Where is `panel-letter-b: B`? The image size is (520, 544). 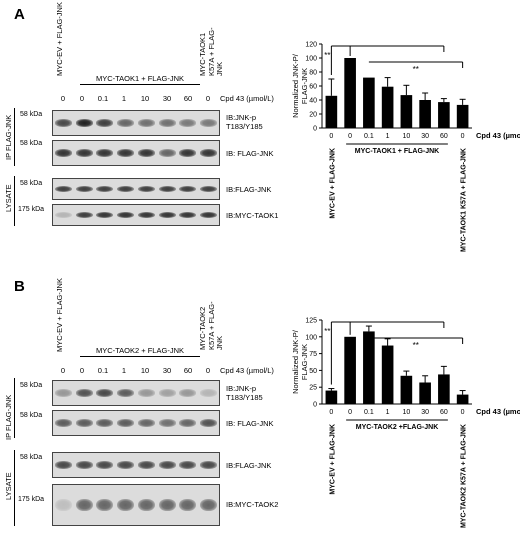 panel-letter-b: B is located at coordinates (19, 286).